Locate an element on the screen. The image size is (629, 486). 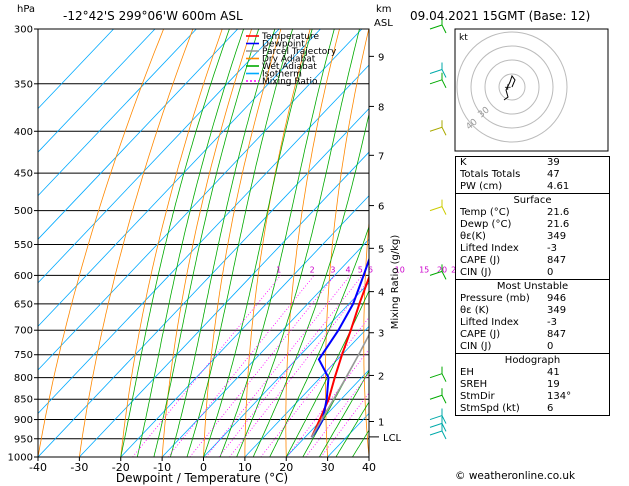
temperature-tick-label: 0 is located at coordinates (203, 467).